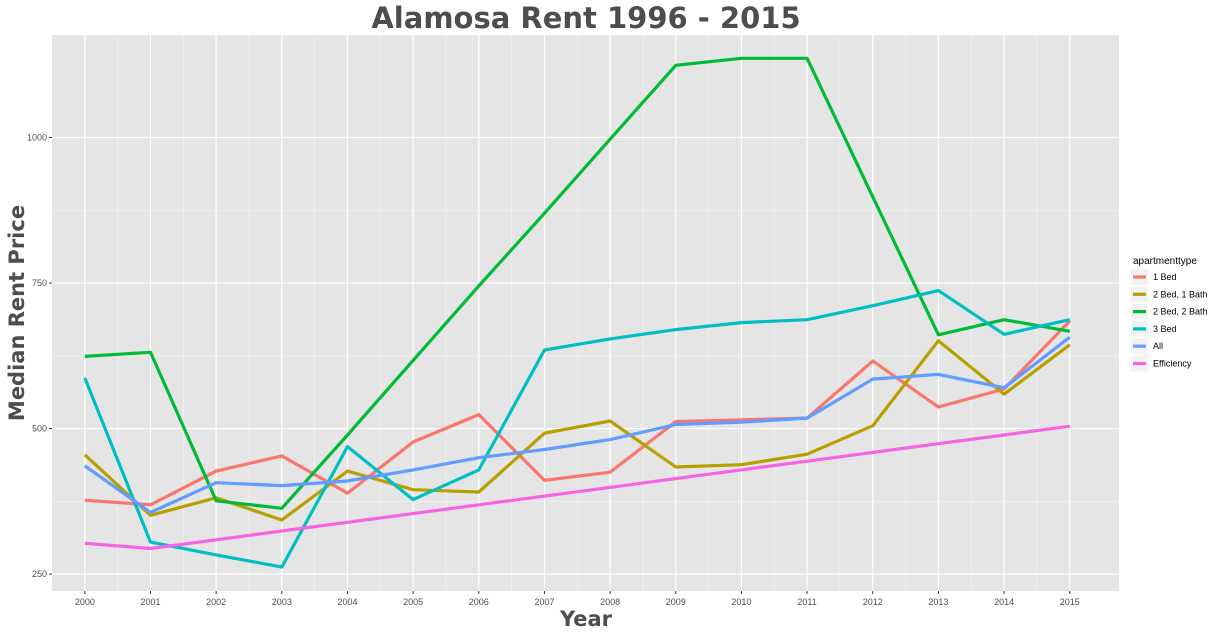  What do you see at coordinates (39, 429) in the screenshot?
I see `y-tick-label: 500` at bounding box center [39, 429].